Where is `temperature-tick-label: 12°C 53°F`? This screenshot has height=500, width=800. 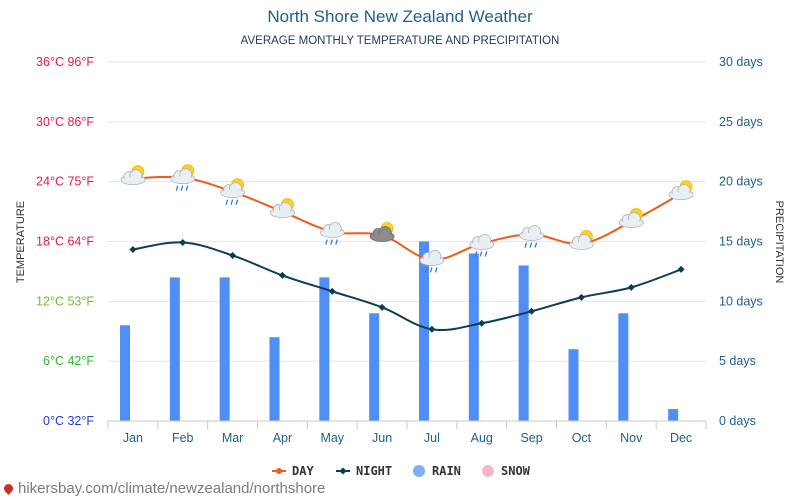 temperature-tick-label: 12°C 53°F is located at coordinates (65, 301).